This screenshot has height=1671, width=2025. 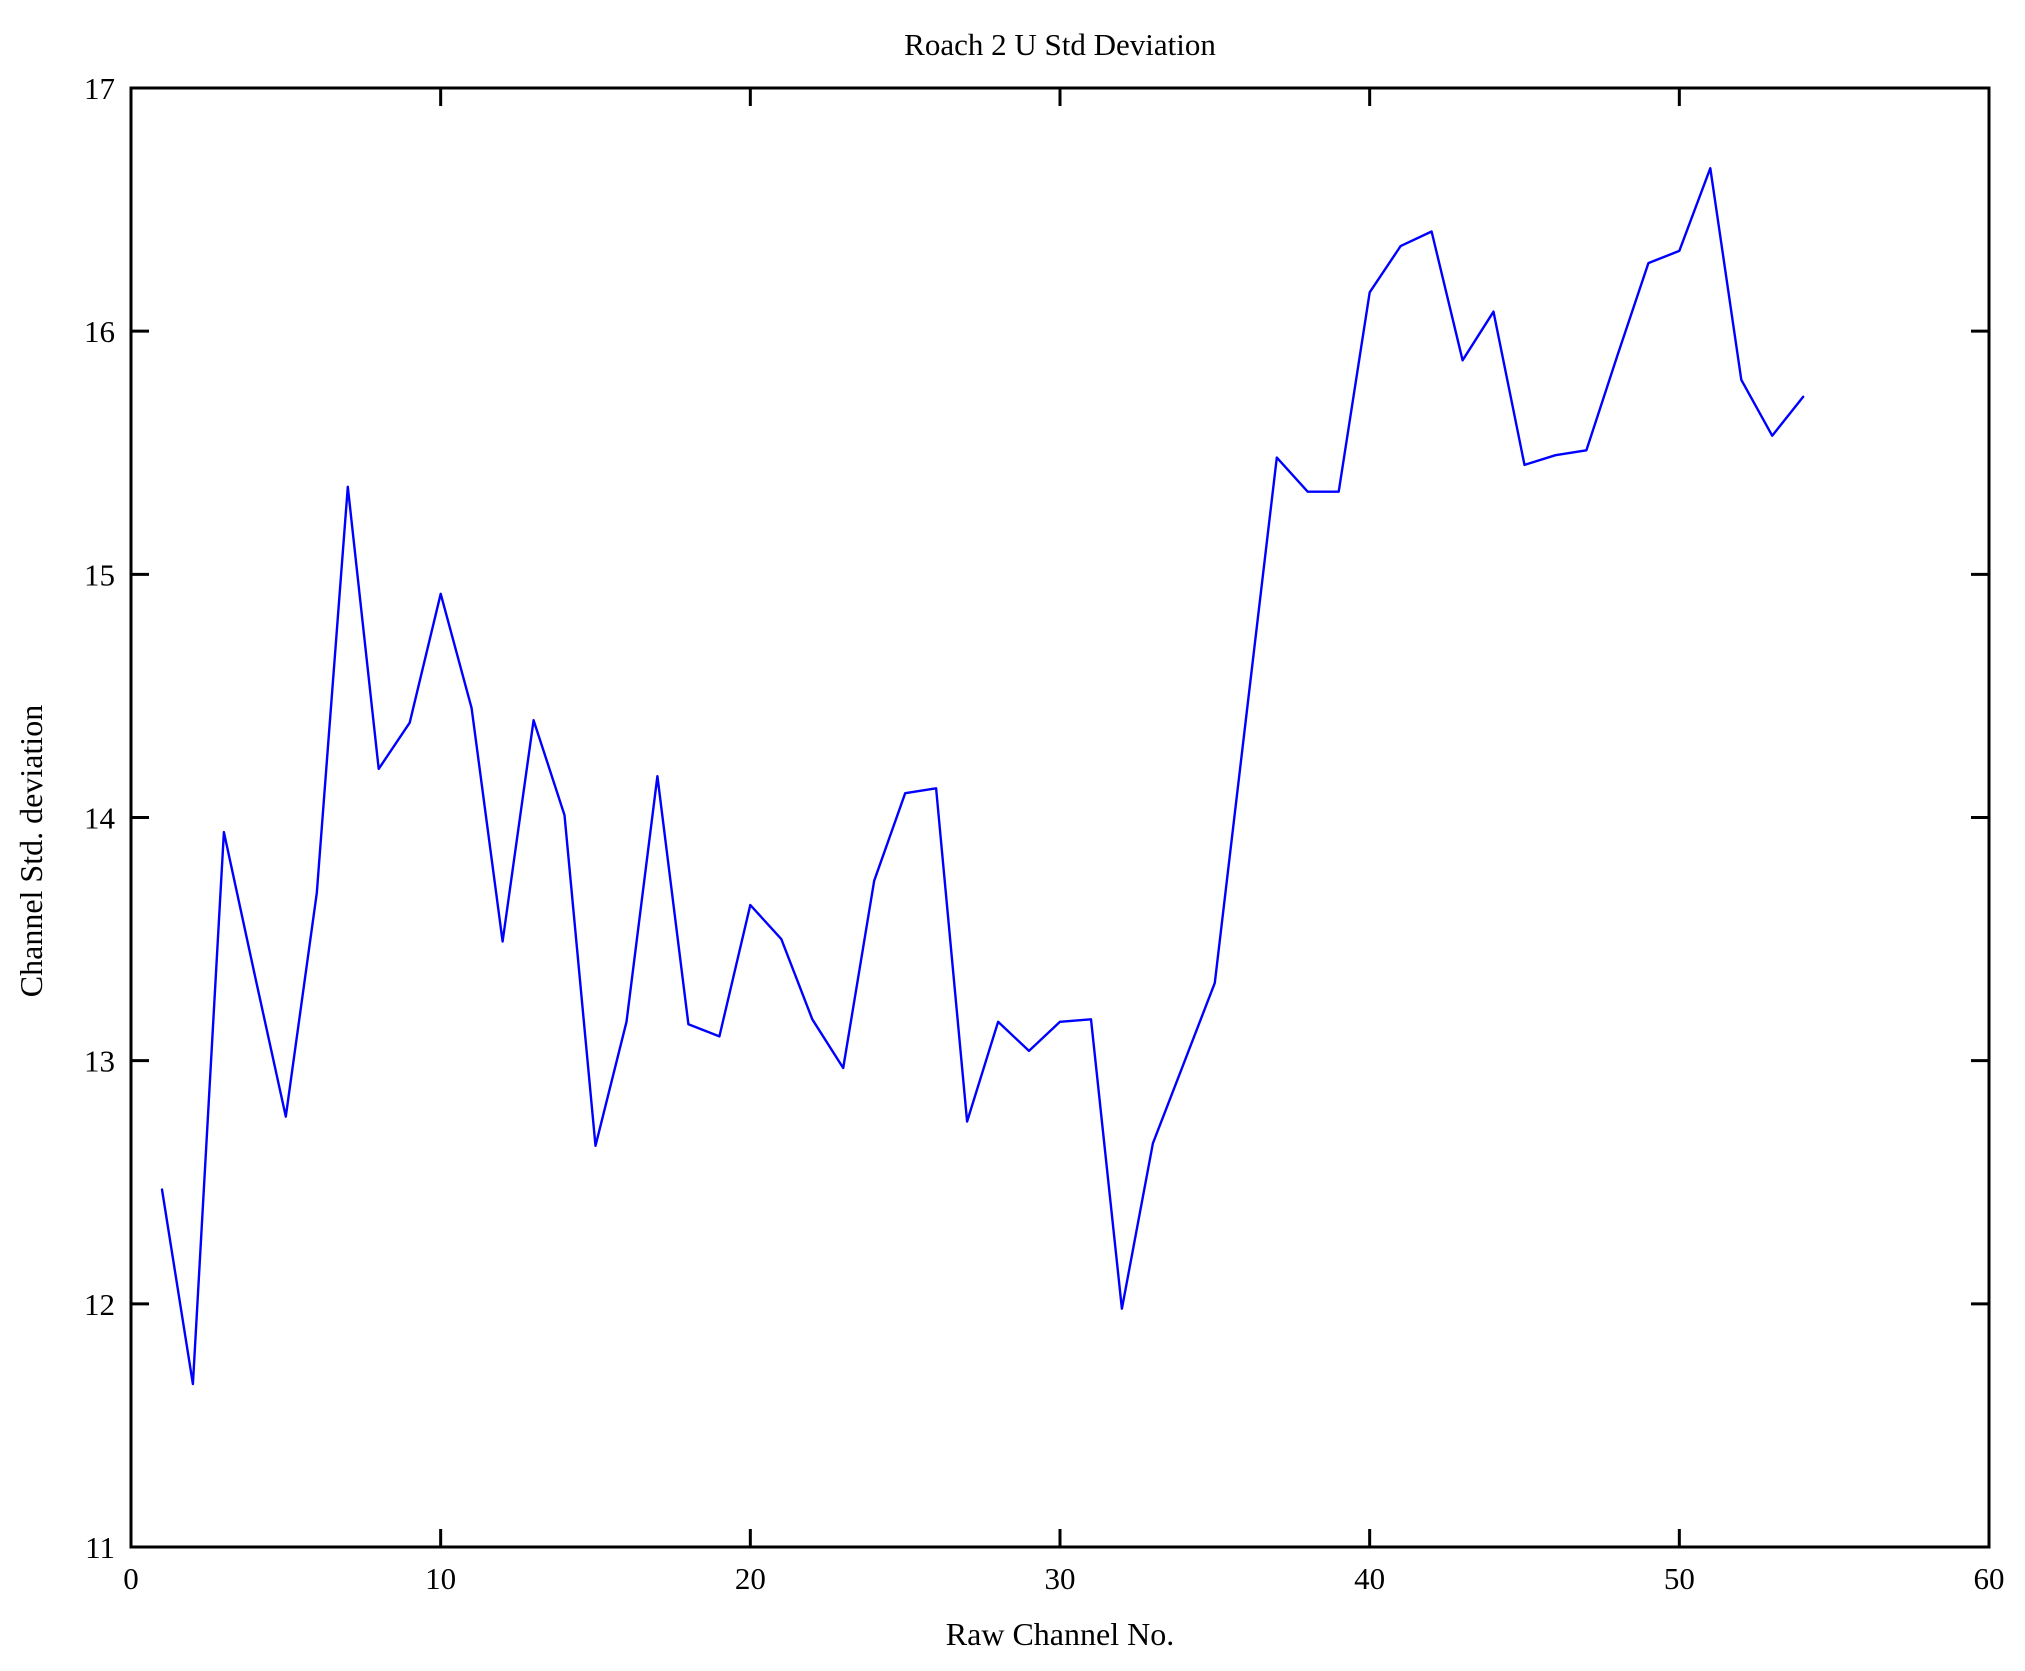 I want to click on x-tick-label: 0, so click(x=131, y=1578).